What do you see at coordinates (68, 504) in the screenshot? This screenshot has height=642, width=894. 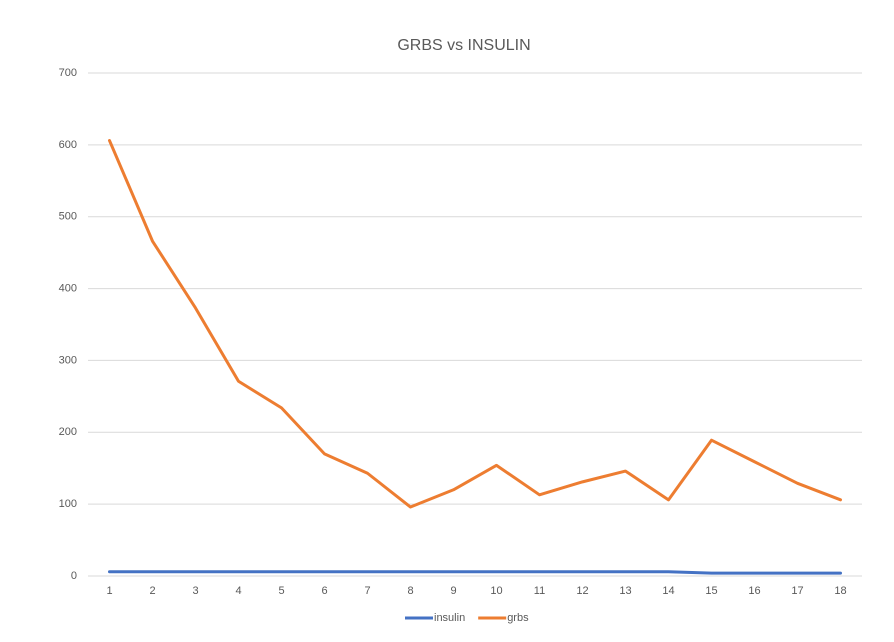 I see `y-tick-label: 100` at bounding box center [68, 504].